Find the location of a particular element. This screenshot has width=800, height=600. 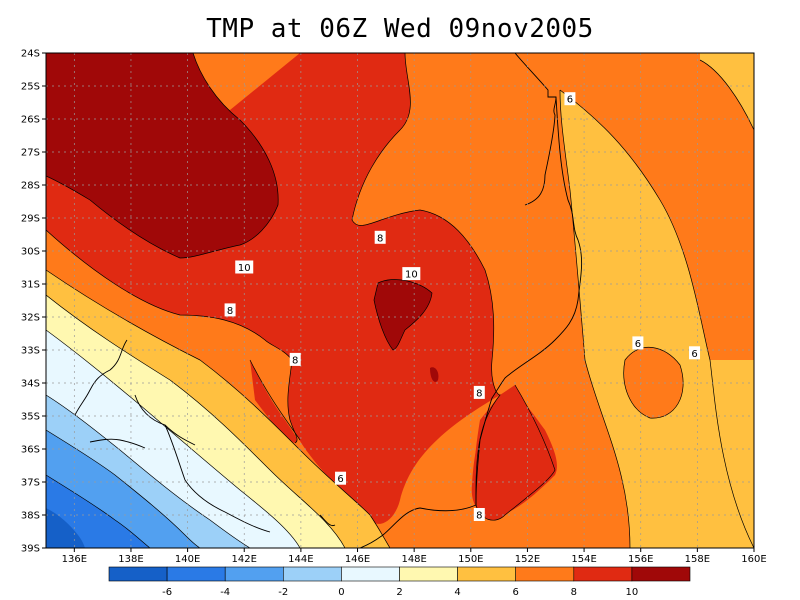

band-above-10-northwest is located at coordinates (162, 155).